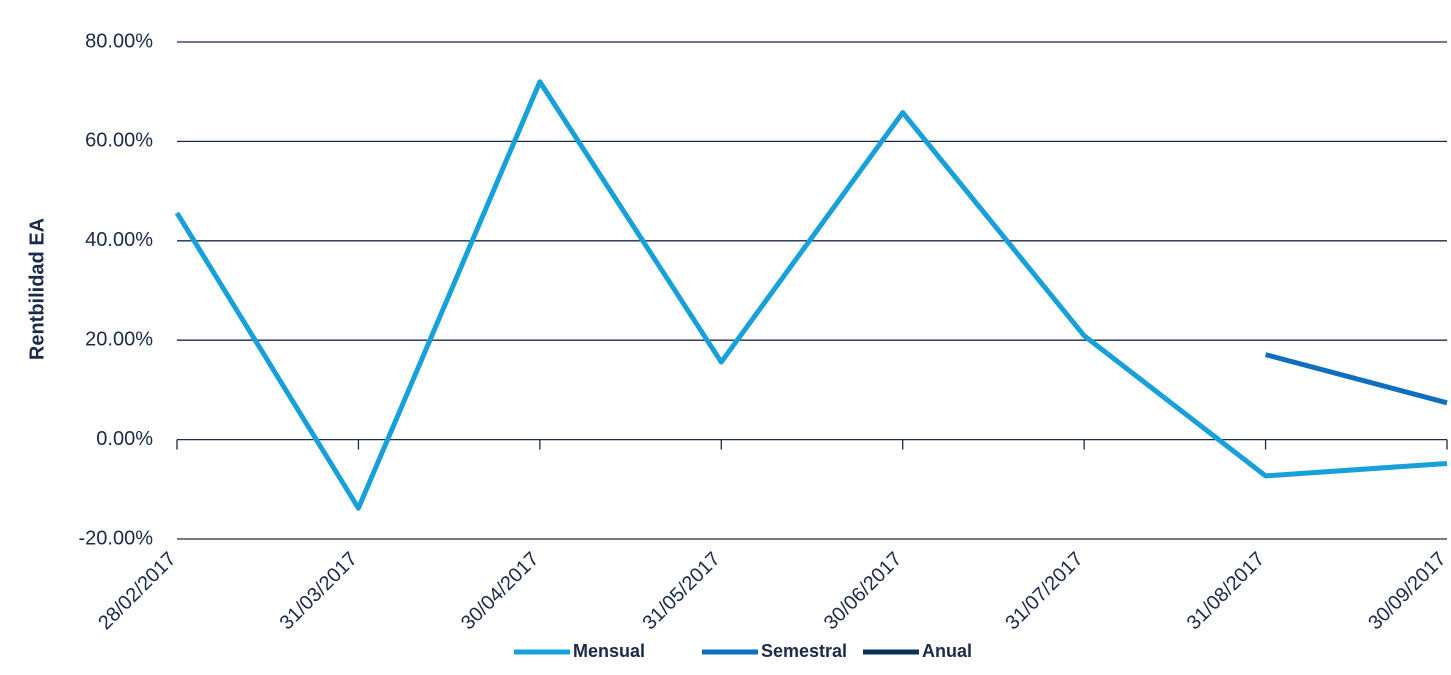 The width and height of the screenshot is (1451, 675). Describe the element at coordinates (137, 591) in the screenshot. I see `x-tick-label: 28/02/2017` at that location.